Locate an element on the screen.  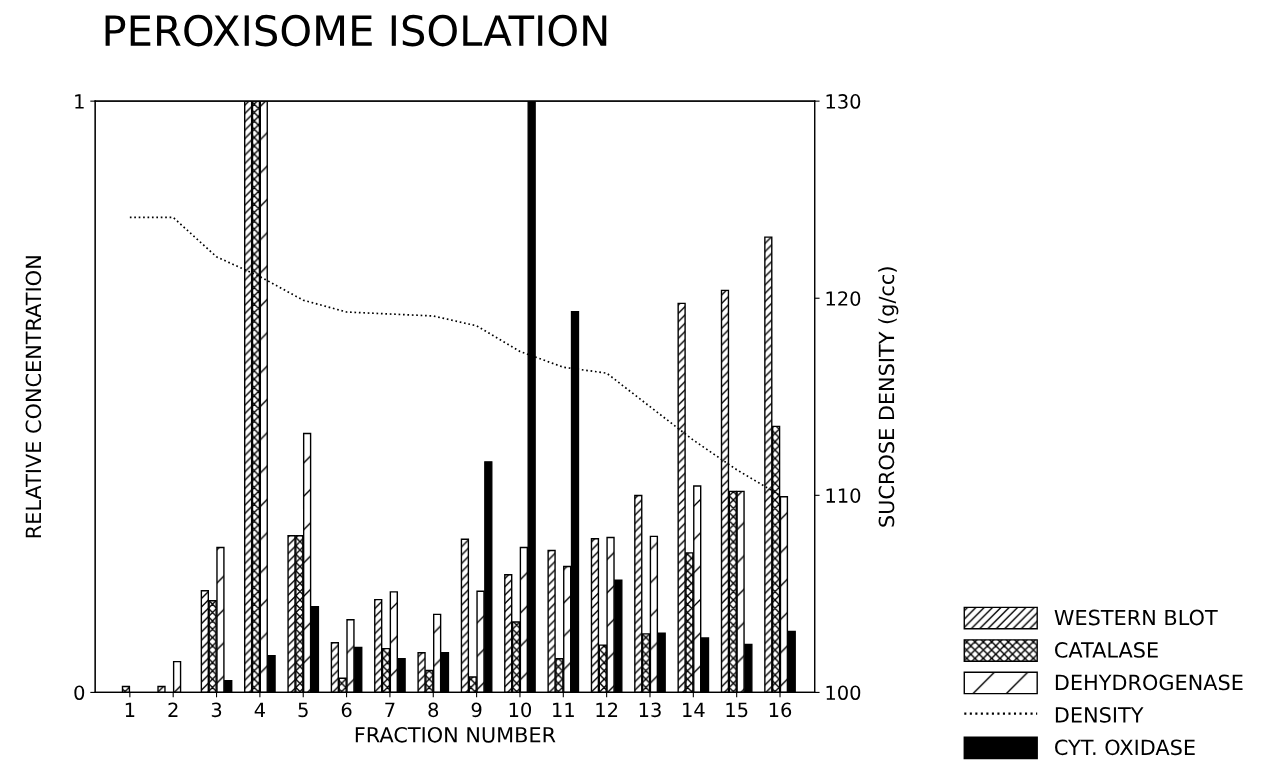
x-tick-label: 4 is located at coordinates (259, 709).